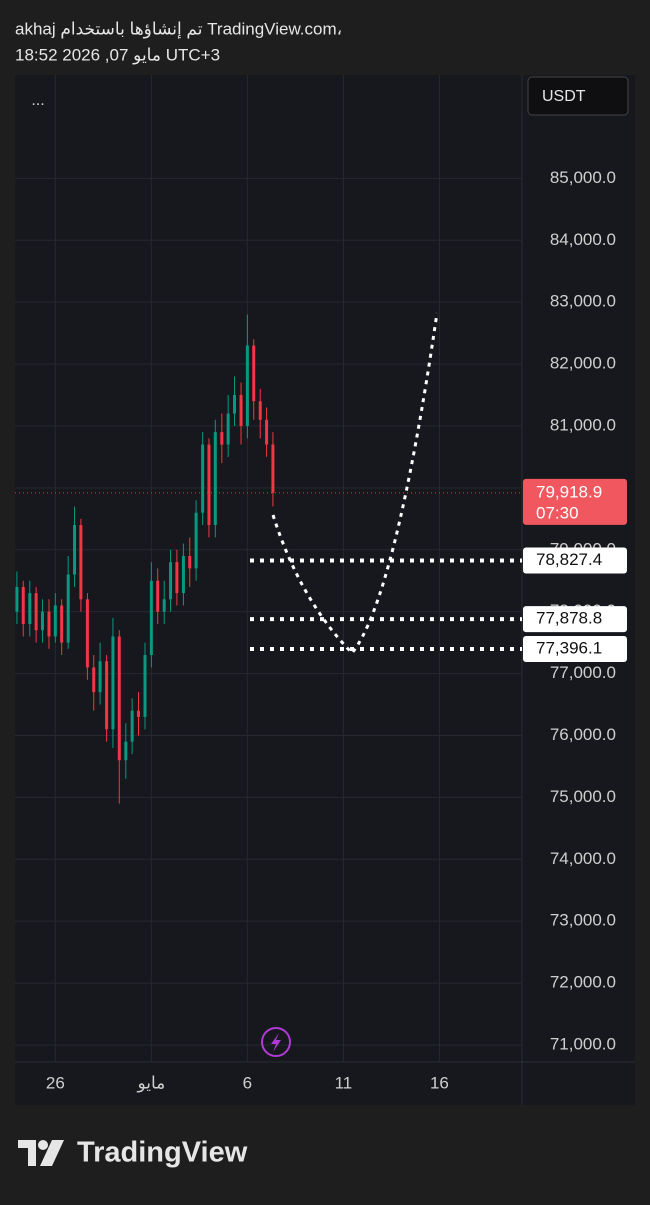 The height and width of the screenshot is (1205, 650). Describe the element at coordinates (150, 1082) in the screenshot. I see `x-tick-label: مايو` at that location.